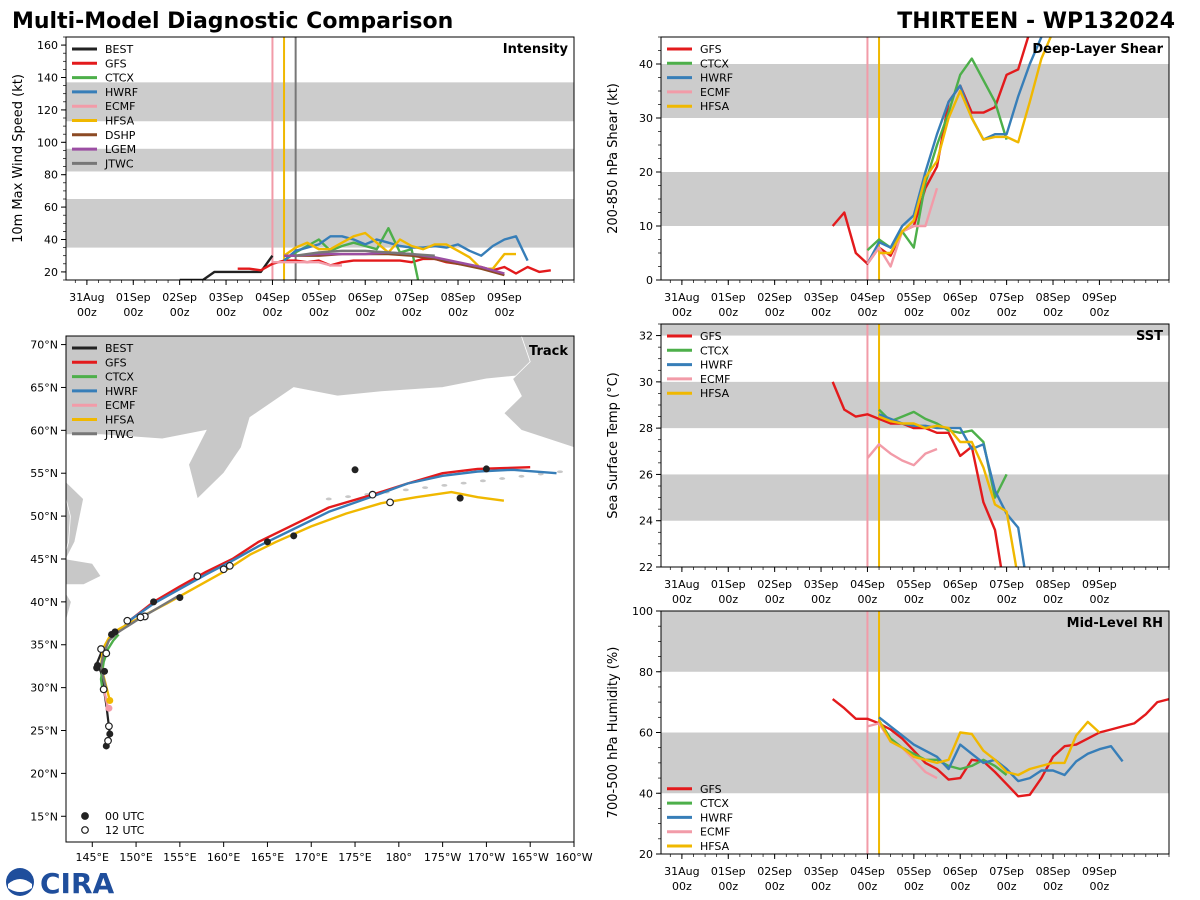 The width and height of the screenshot is (1200, 900). Describe the element at coordinates (223, 857) in the screenshot. I see `track-lon-label: 160°E` at that location.